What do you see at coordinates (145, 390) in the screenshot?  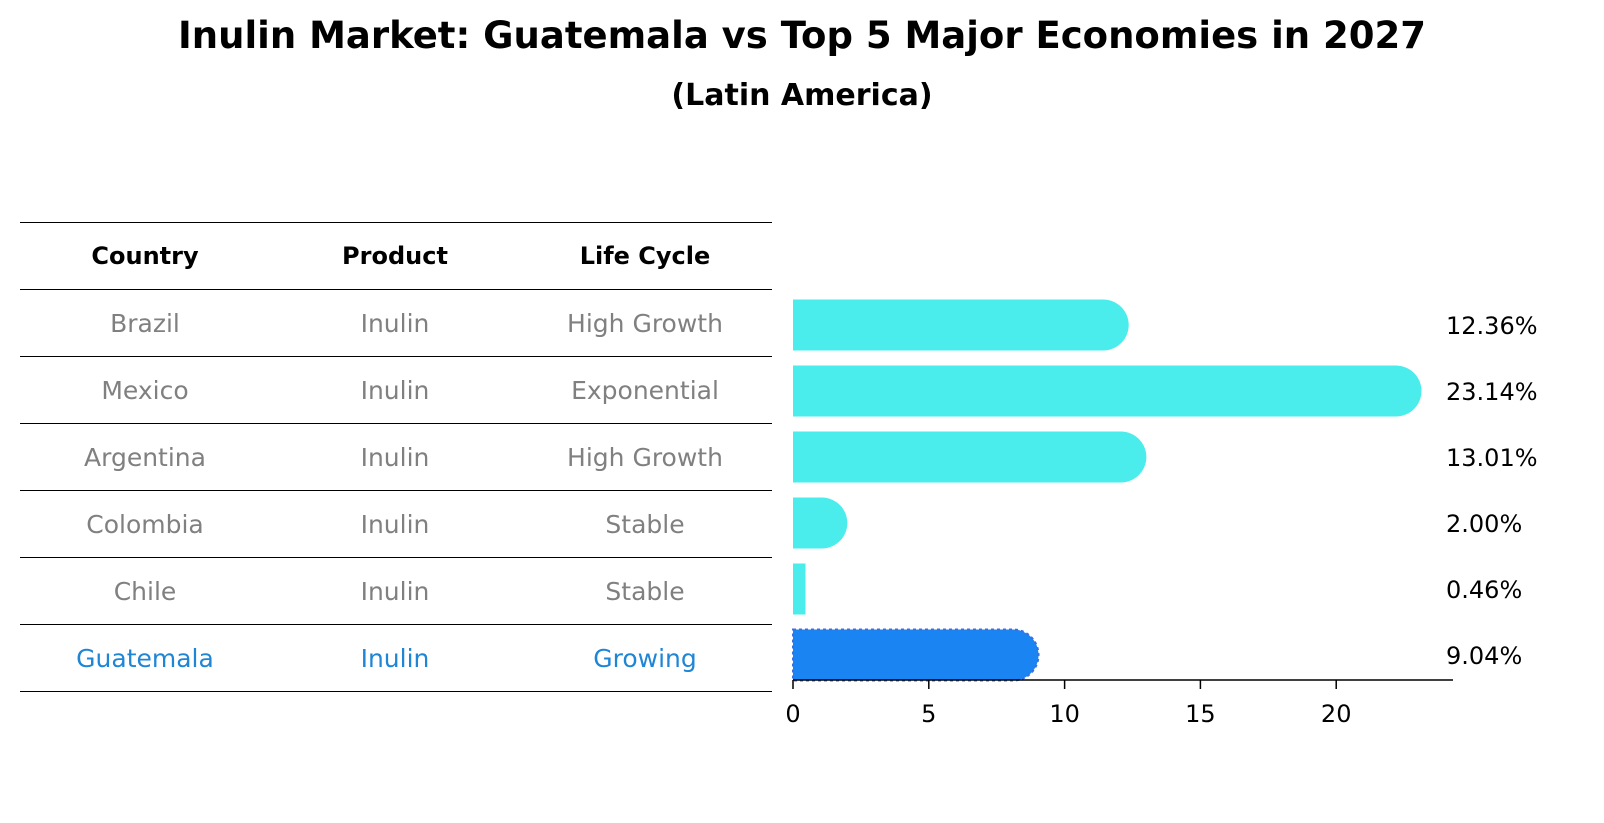 I see `cell-country: Mexico` at bounding box center [145, 390].